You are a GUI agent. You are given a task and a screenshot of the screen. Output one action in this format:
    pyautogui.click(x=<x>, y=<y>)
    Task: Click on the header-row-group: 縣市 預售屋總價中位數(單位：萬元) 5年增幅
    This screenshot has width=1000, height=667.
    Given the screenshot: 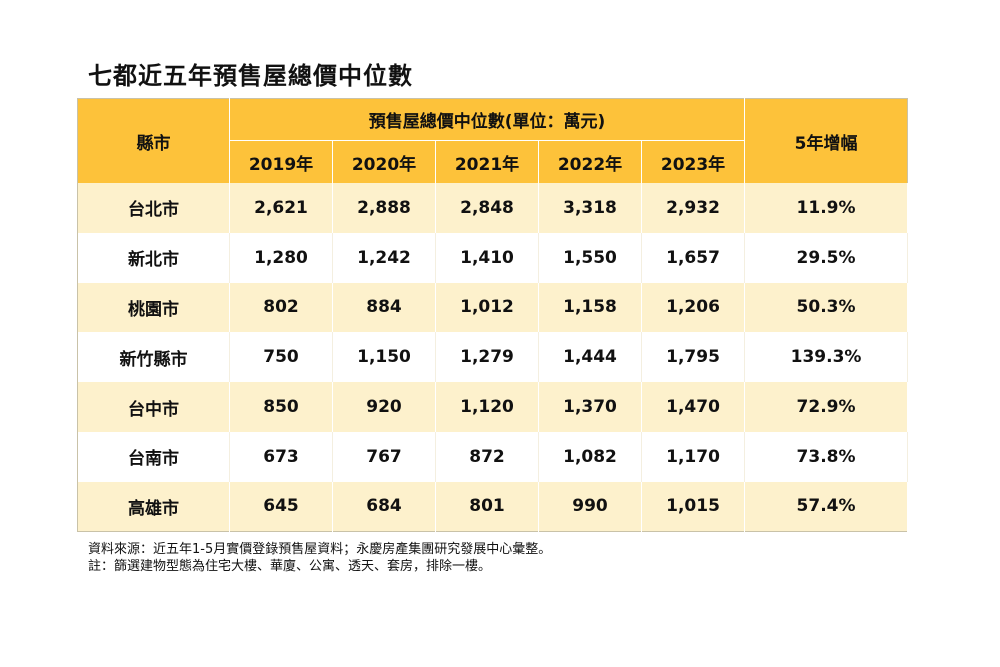 What is the action you would take?
    pyautogui.click(x=492, y=140)
    